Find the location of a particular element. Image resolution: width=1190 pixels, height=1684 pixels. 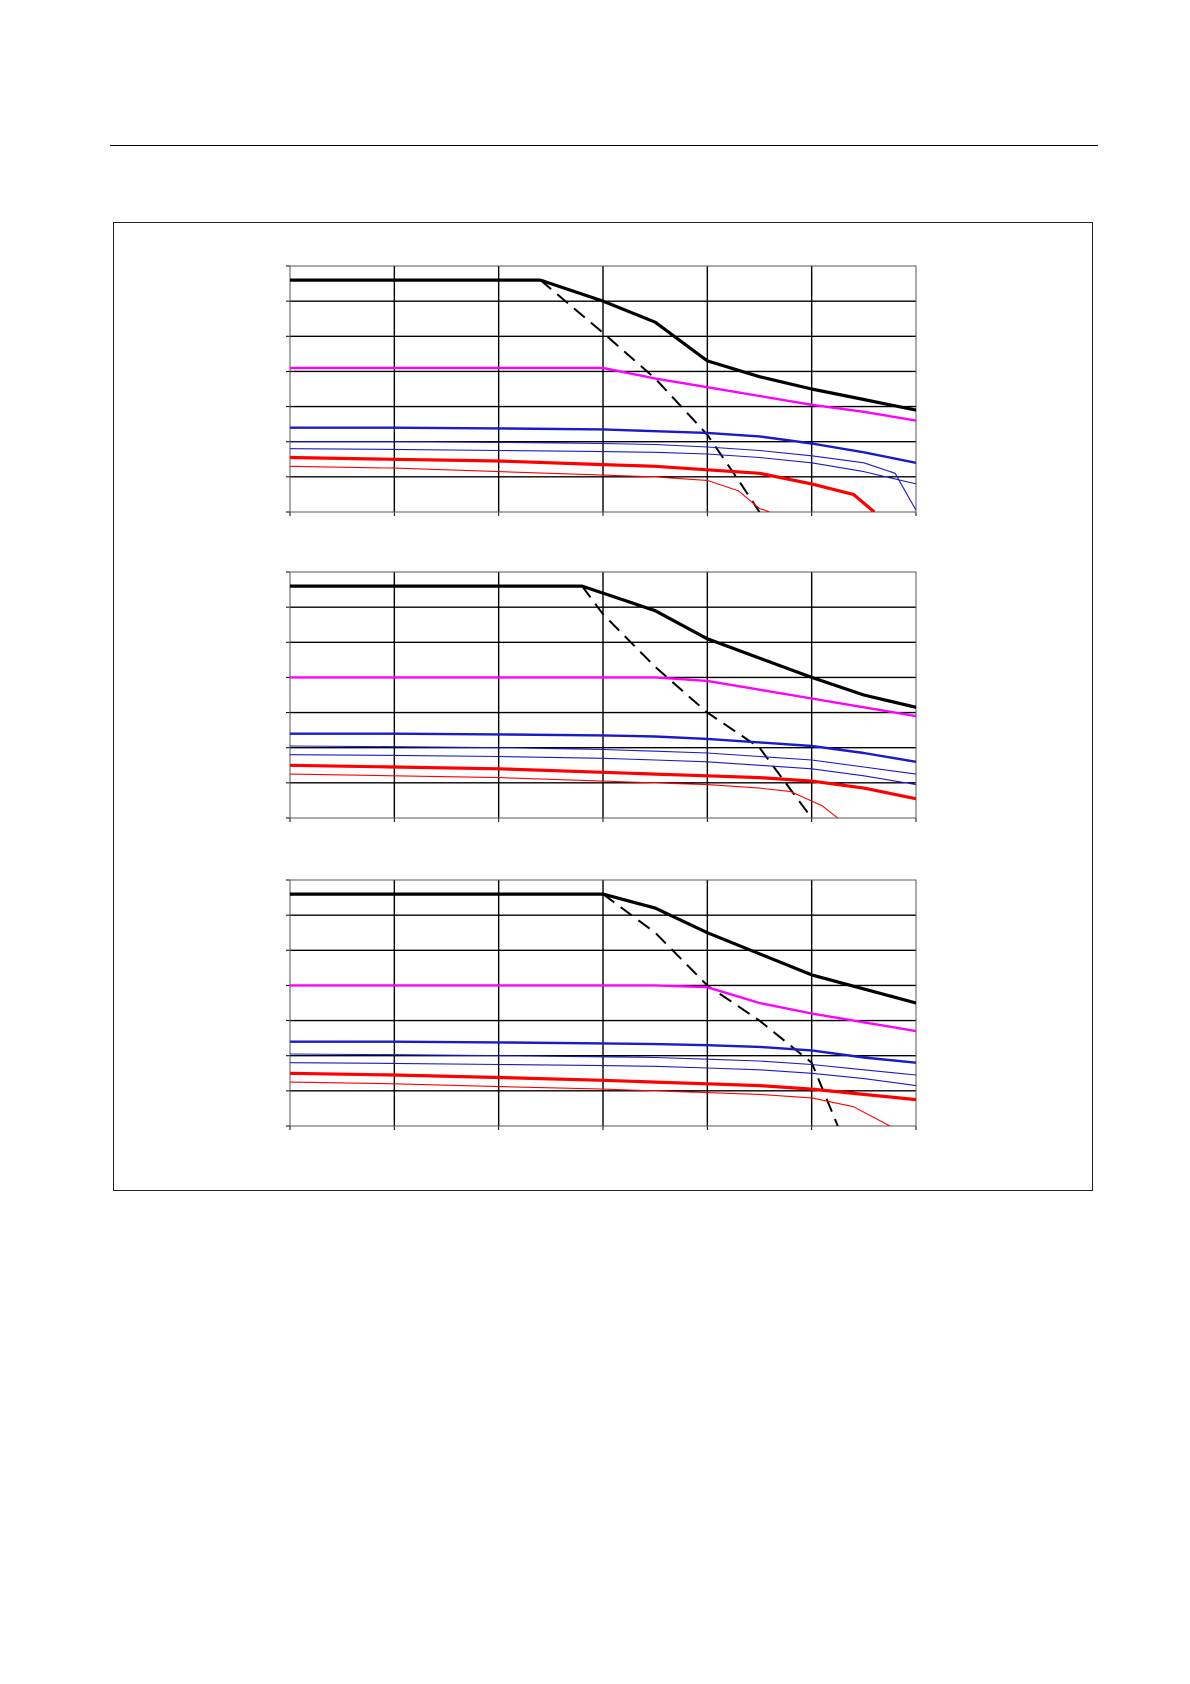

chart-middle is located at coordinates (601, 696).